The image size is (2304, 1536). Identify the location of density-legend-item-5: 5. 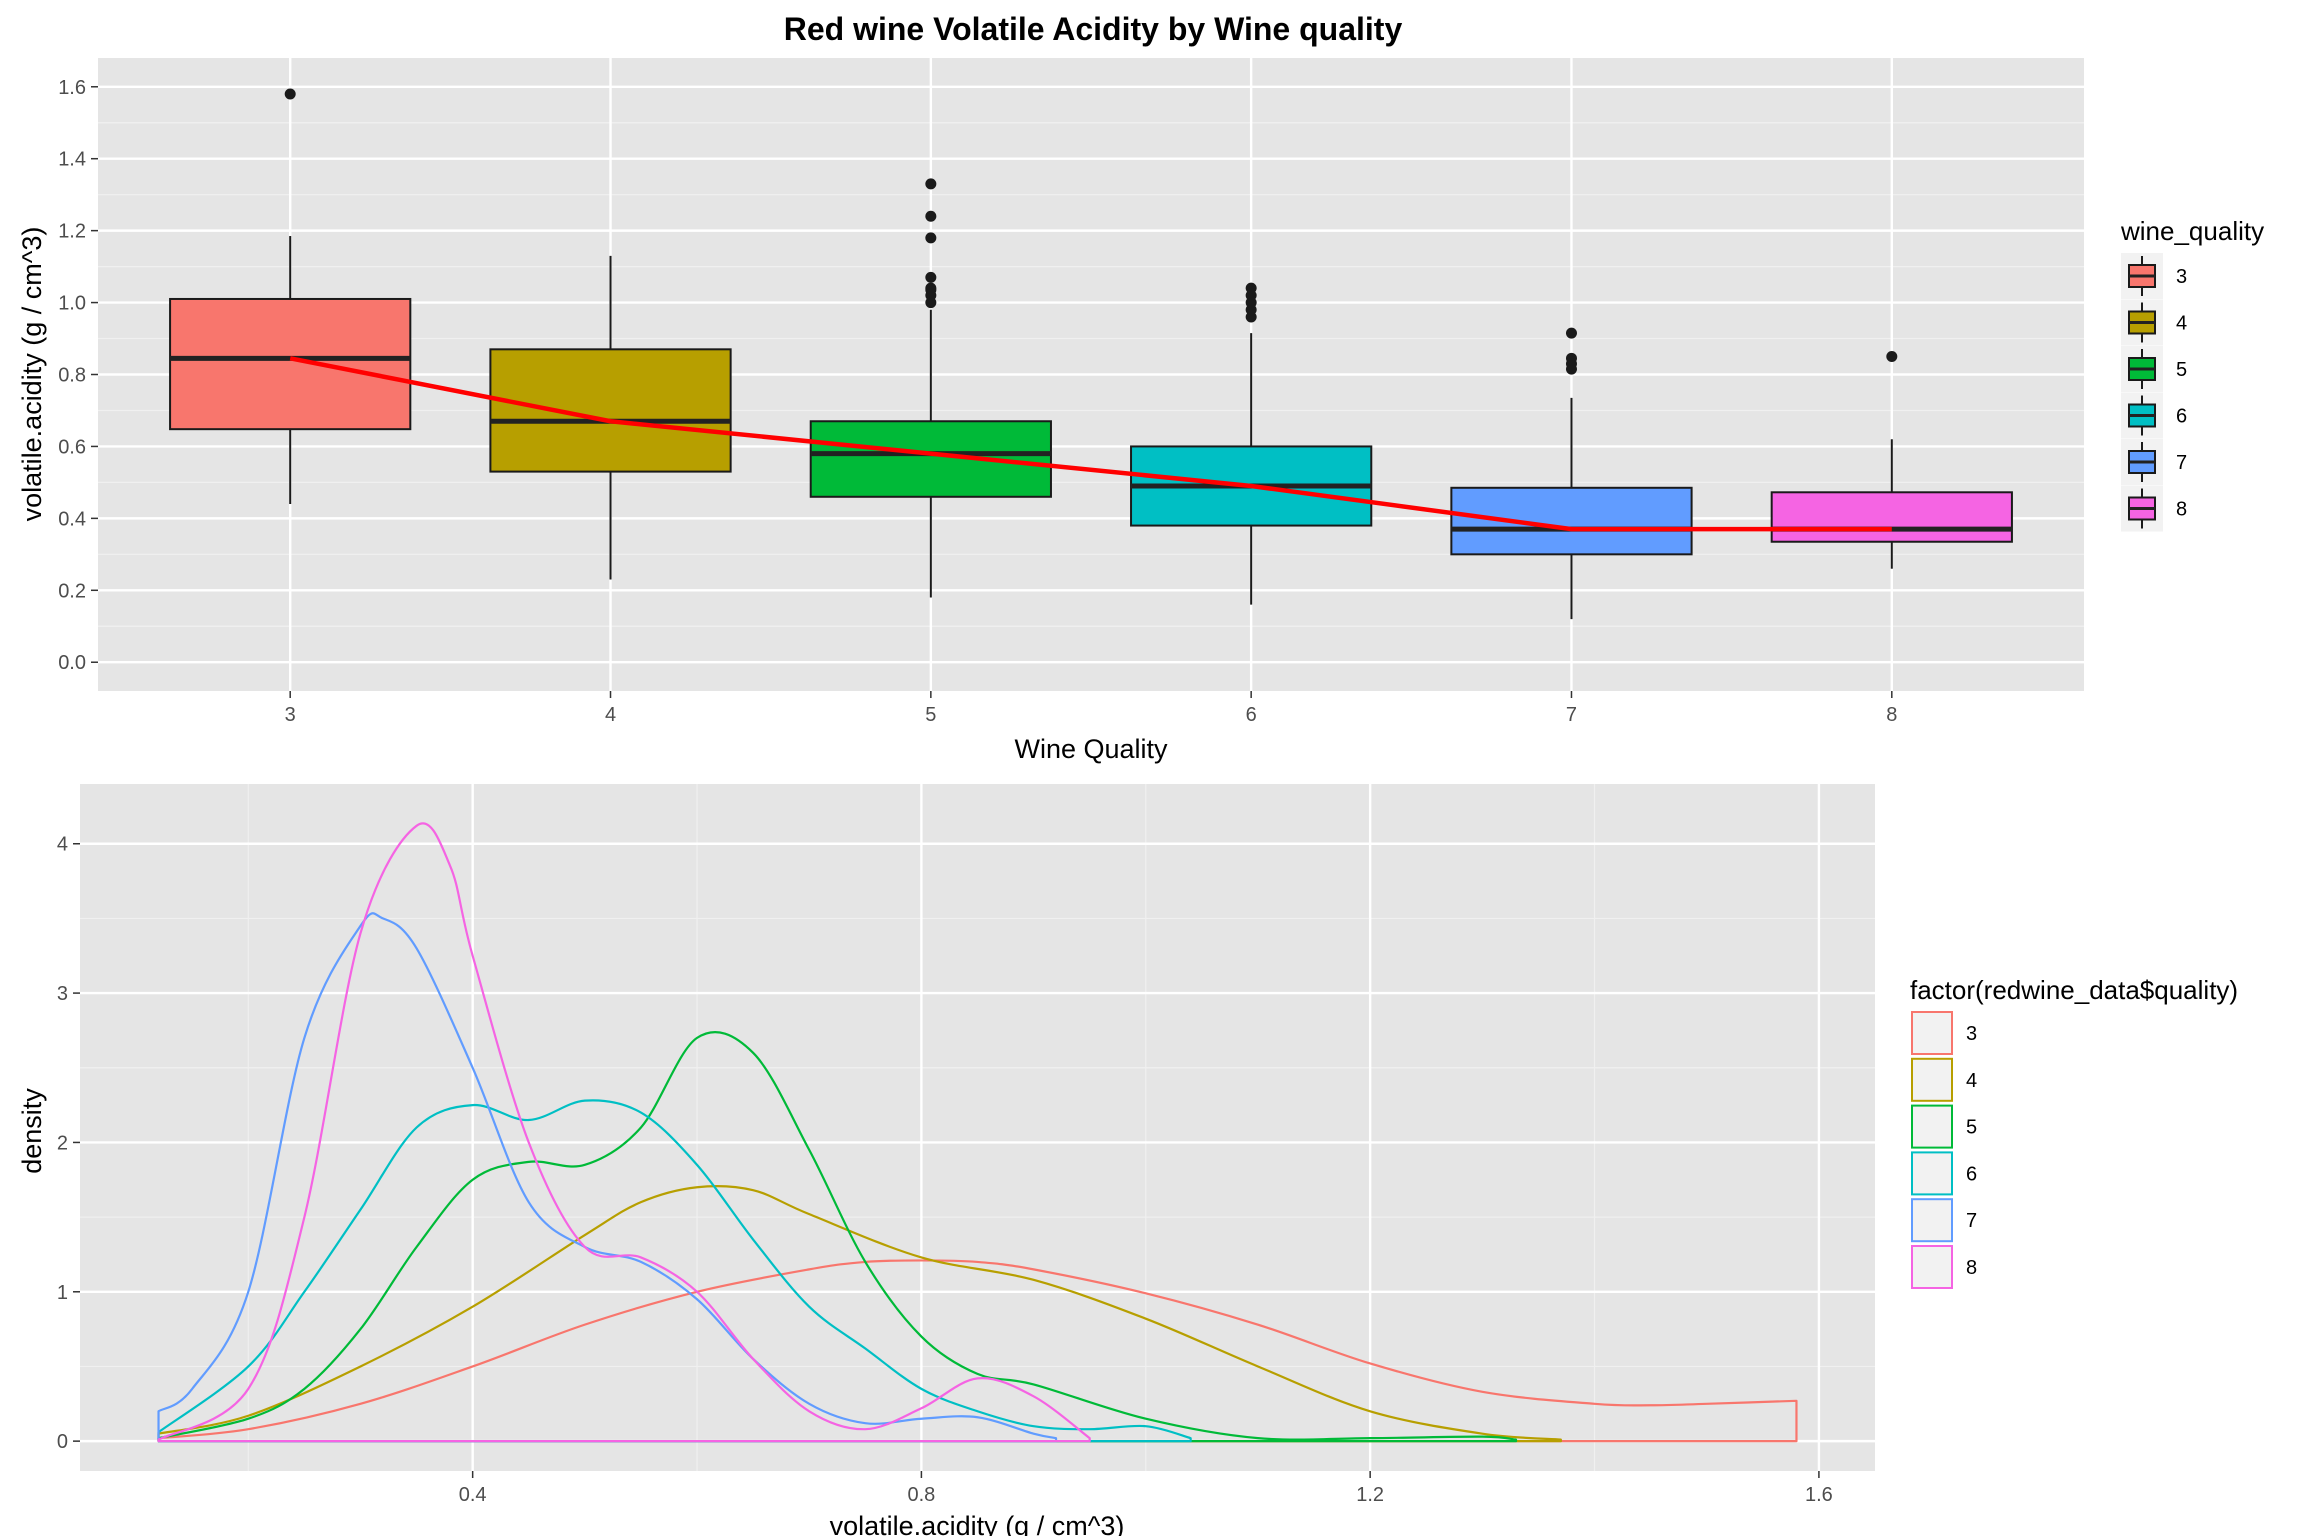
(1944, 1126).